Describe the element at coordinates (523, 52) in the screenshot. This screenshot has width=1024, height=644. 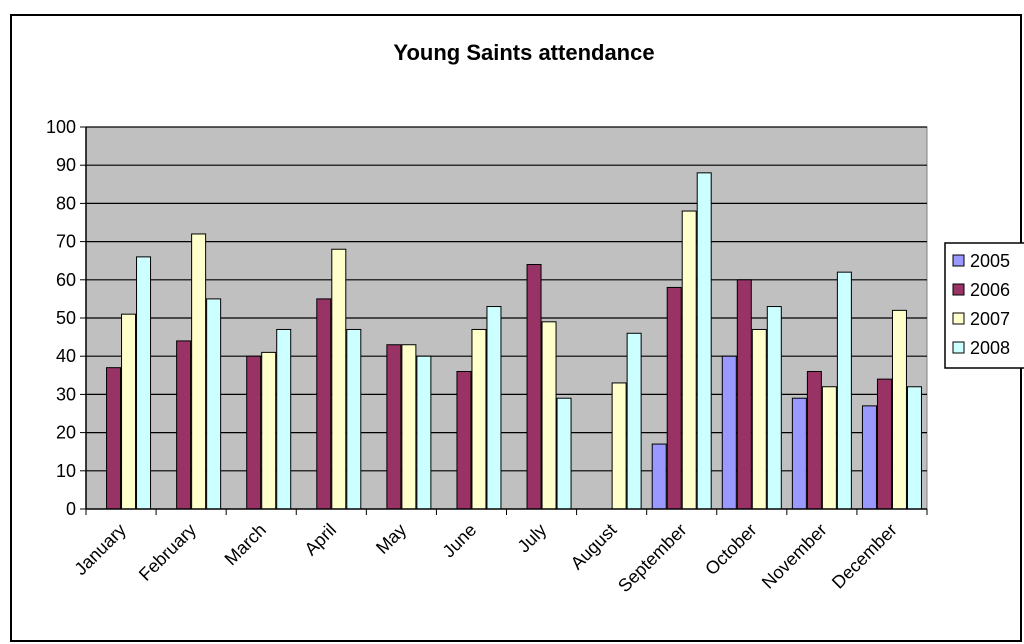
I see `chart-title: Young Saints attendance` at that location.